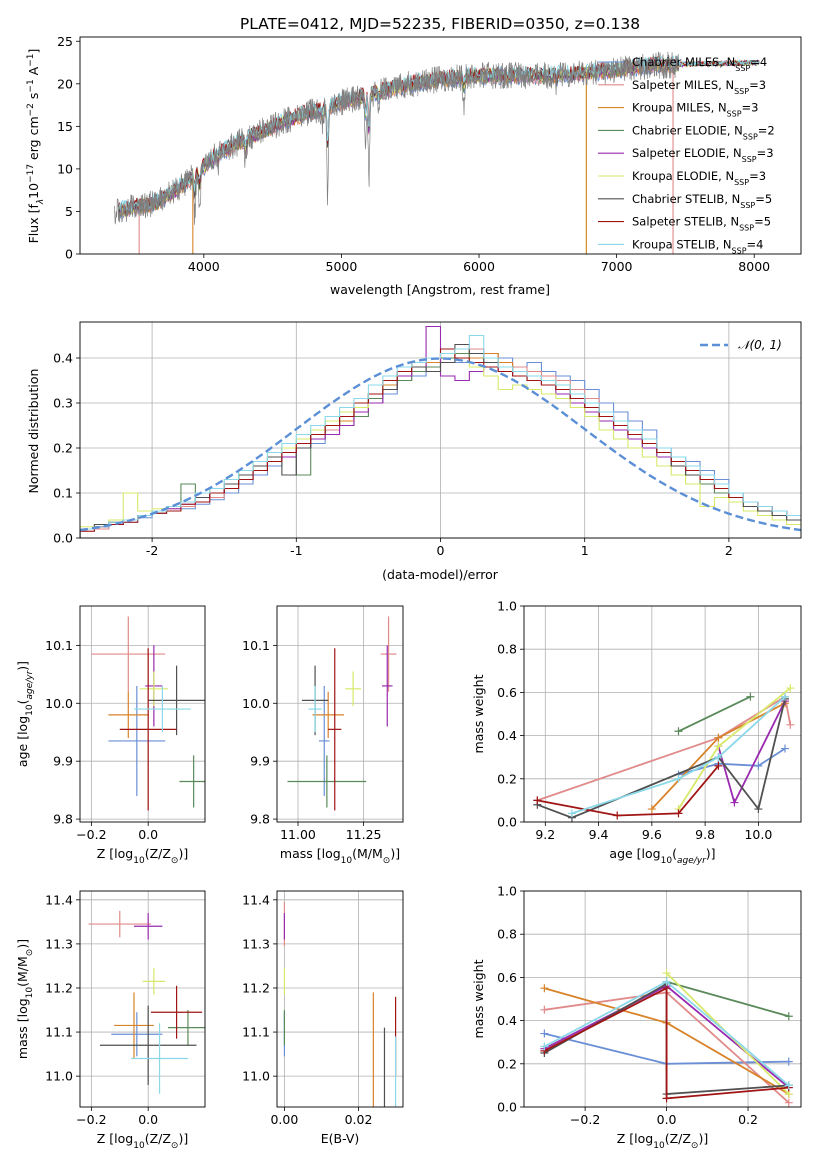  I want to click on x-axis-label: (data-model)/error, so click(440, 574).